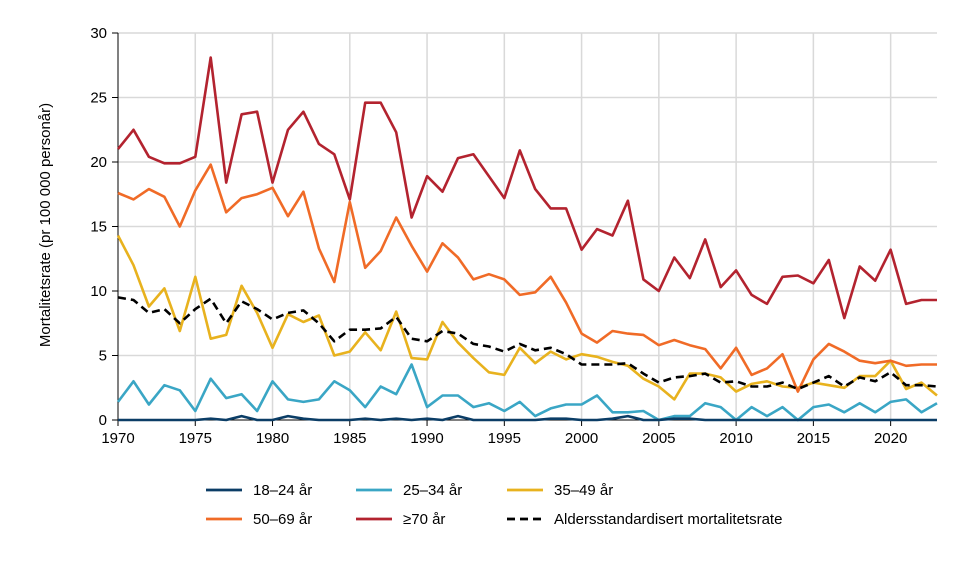 The image size is (970, 566). What do you see at coordinates (735, 438) in the screenshot?
I see `x-tick-label: 2010` at bounding box center [735, 438].